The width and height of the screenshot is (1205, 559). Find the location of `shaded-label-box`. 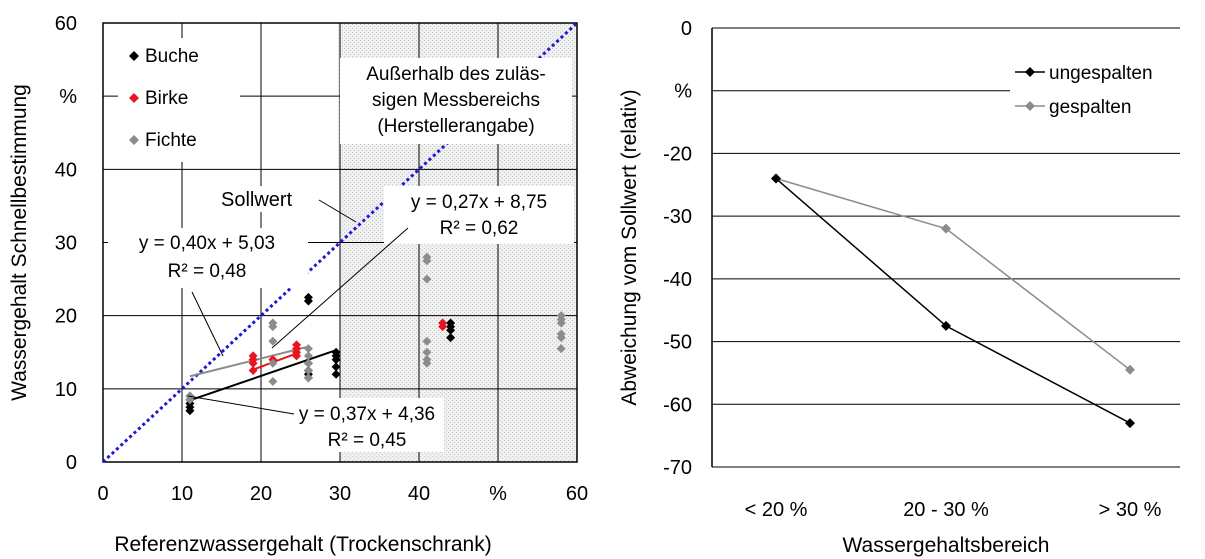

shaded-label-box is located at coordinates (456, 101).